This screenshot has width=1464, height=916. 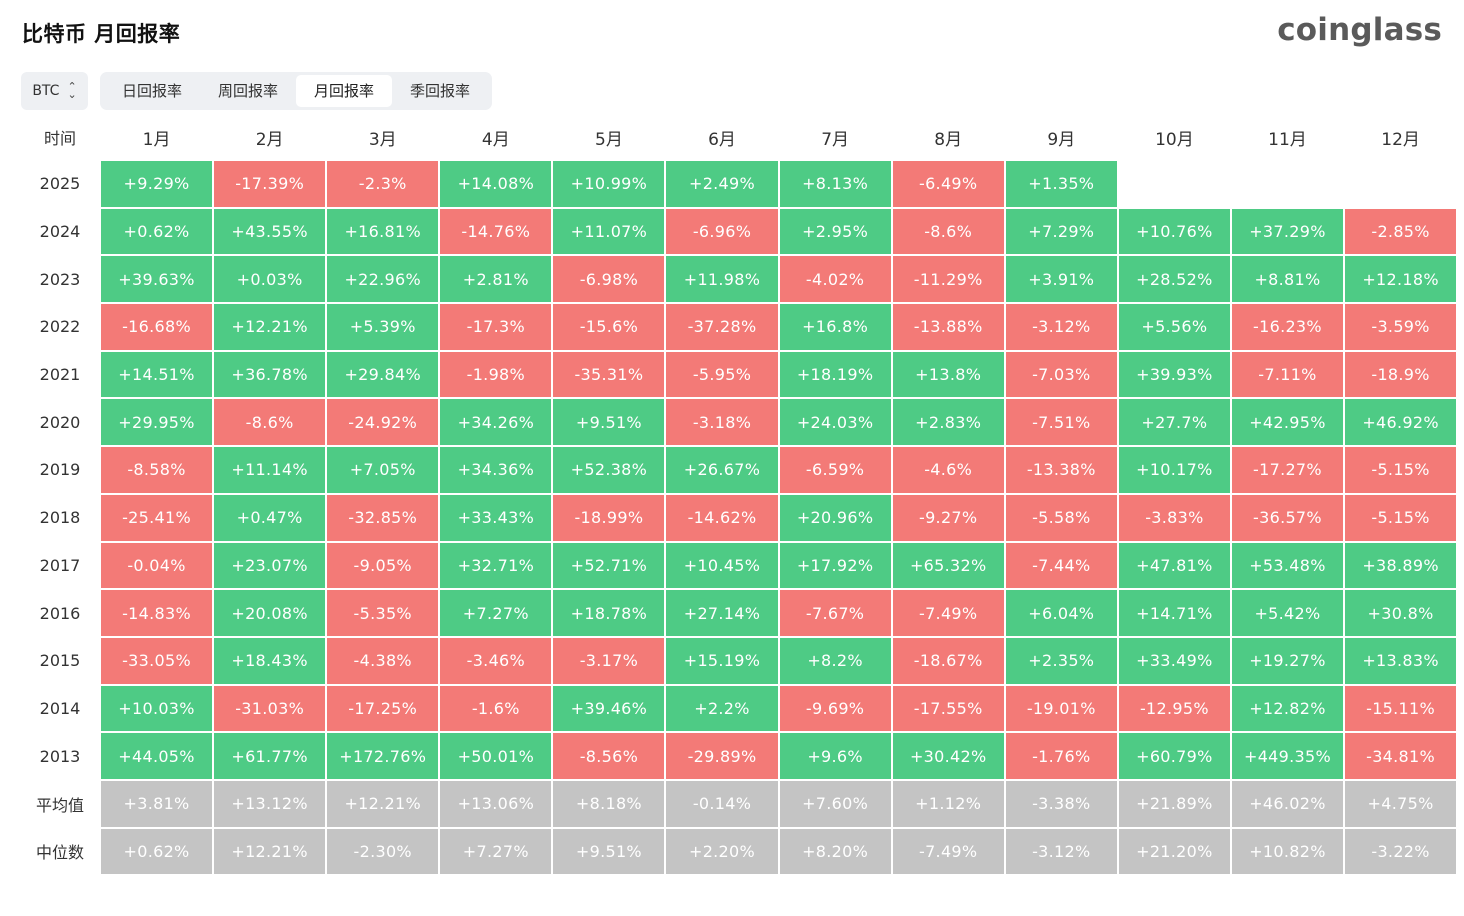 What do you see at coordinates (1287, 374) in the screenshot?
I see `return-cell: -7.11%` at bounding box center [1287, 374].